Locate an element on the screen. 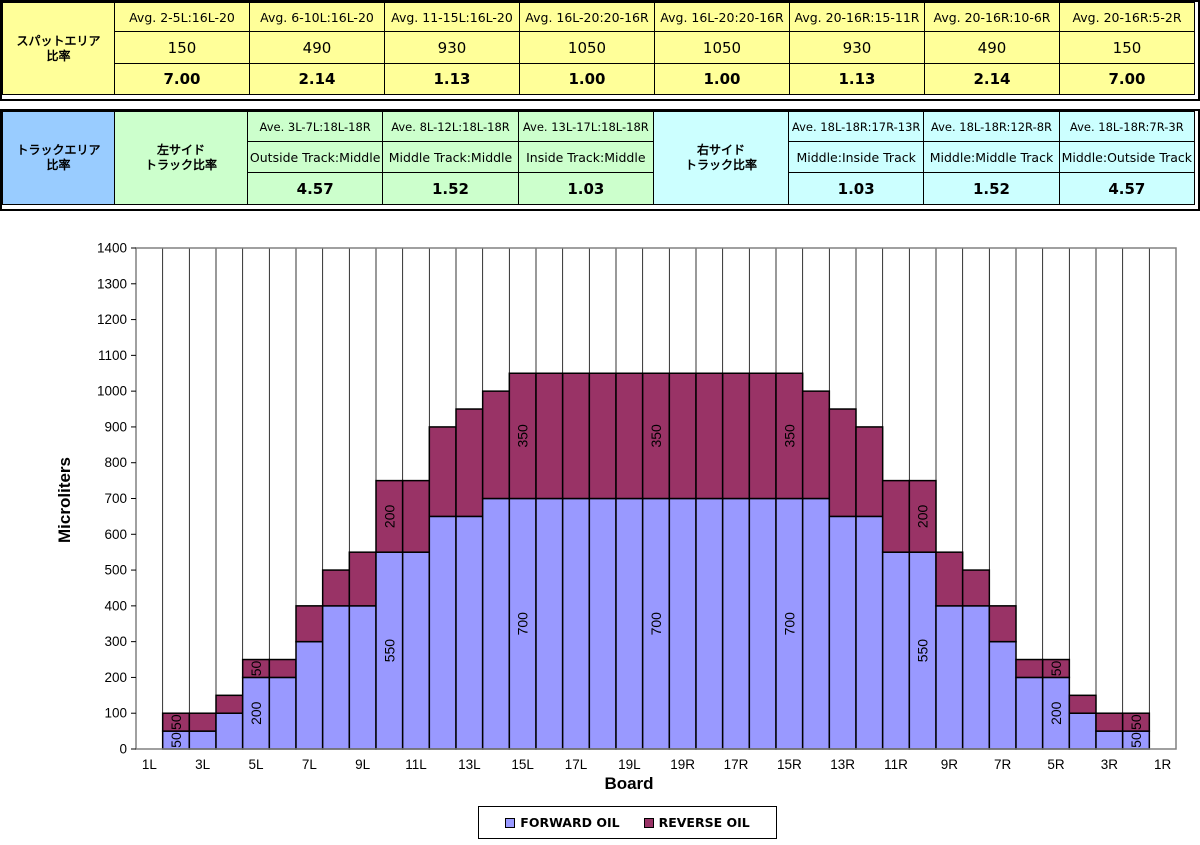  right-side-label: 右サイド トラック比率 is located at coordinates (720, 158).